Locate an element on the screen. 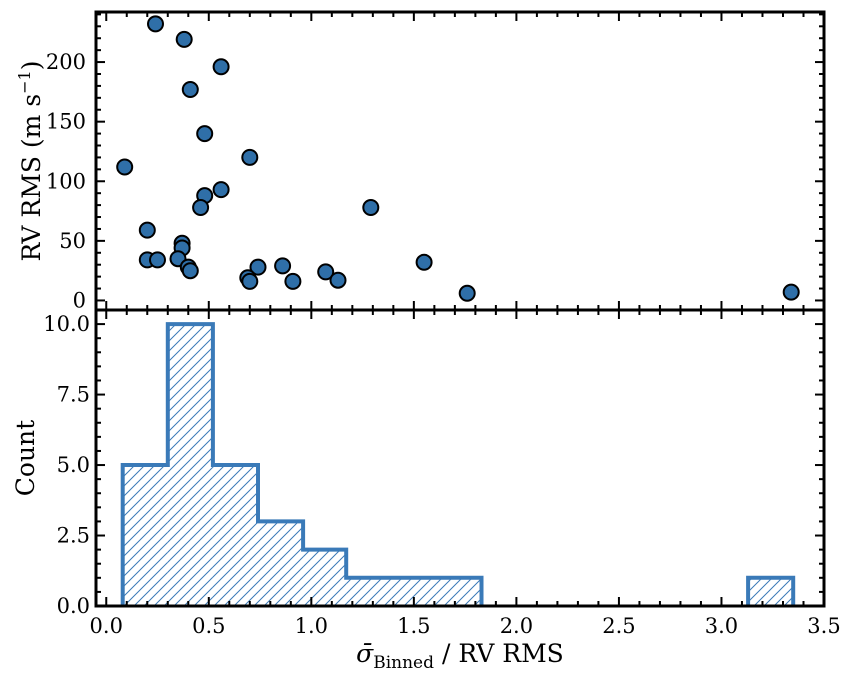 This screenshot has width=851, height=681. scatter-y-axis-label: RV RMS (m s−1) is located at coordinates (30, 160).